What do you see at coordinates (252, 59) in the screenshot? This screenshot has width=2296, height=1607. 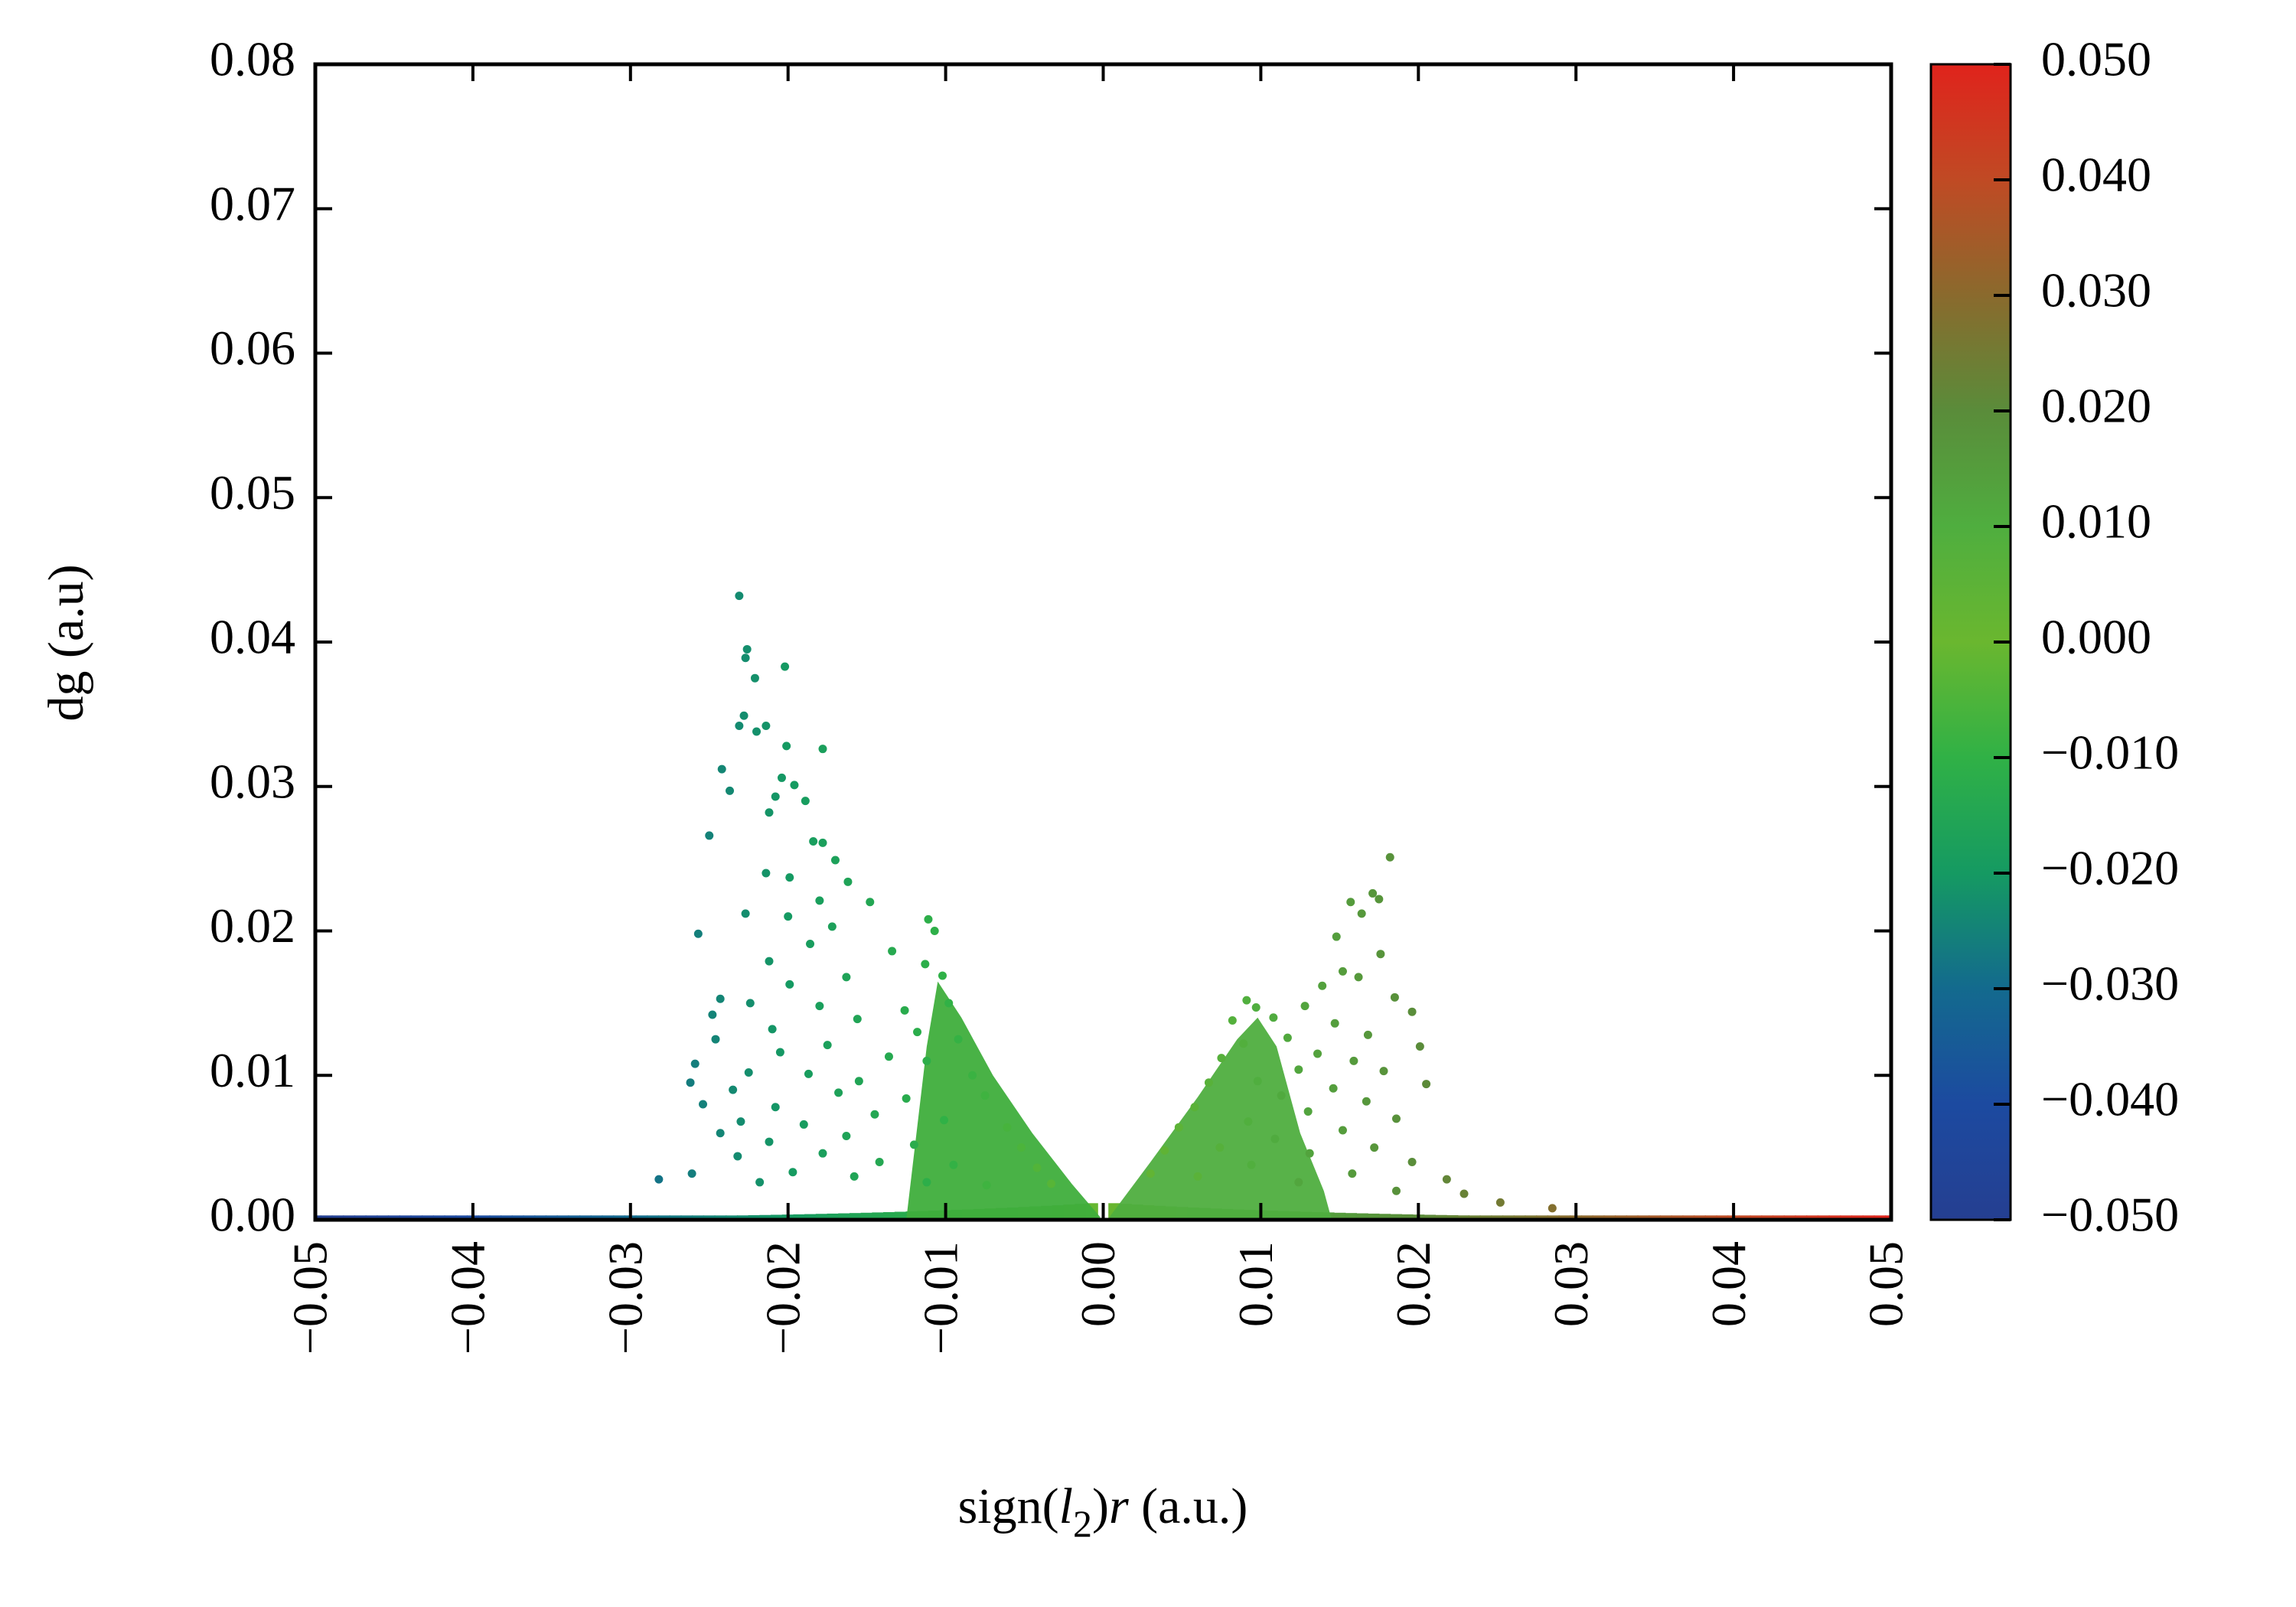 I see `y-tick-label: 0.08` at bounding box center [252, 59].